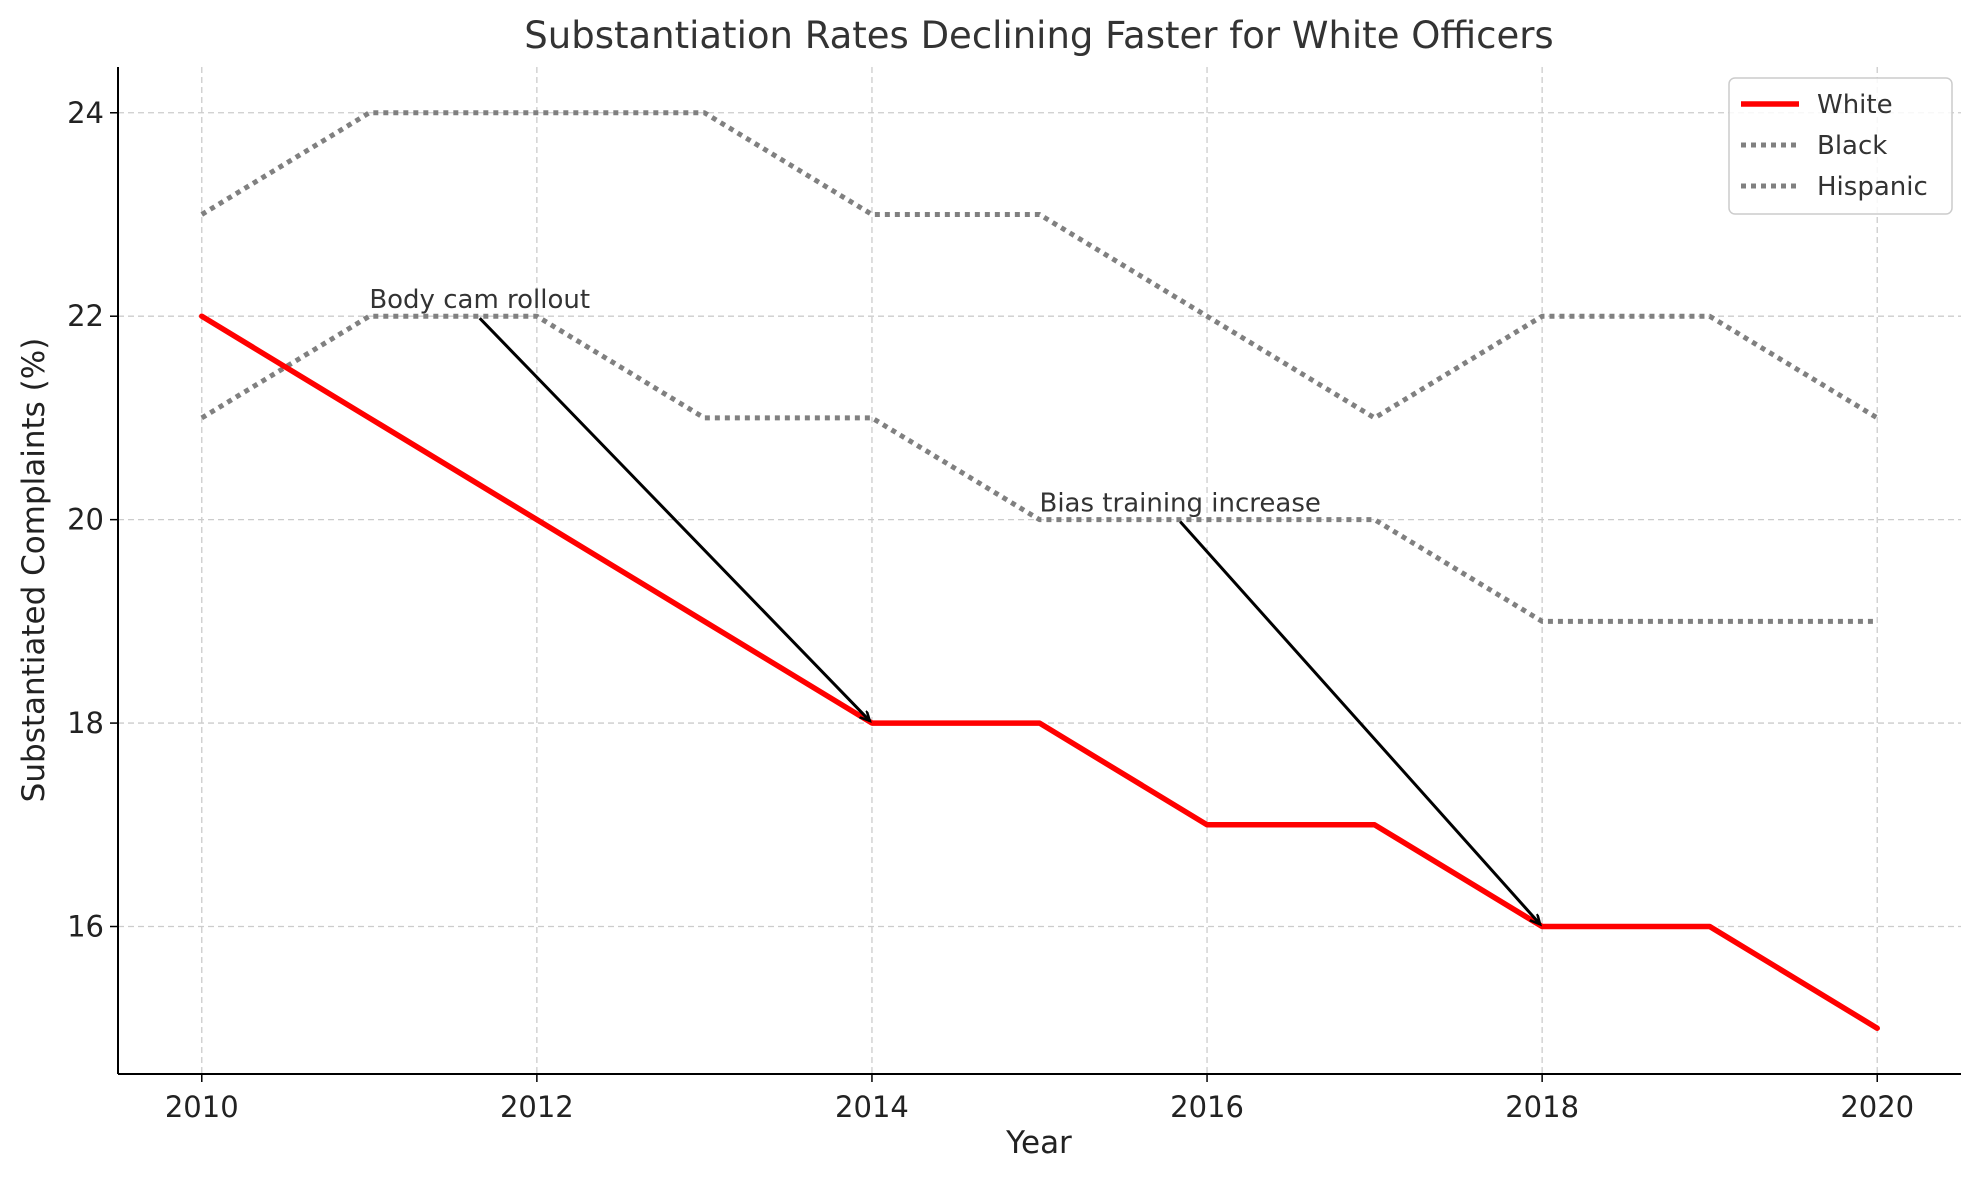 The width and height of the screenshot is (1979, 1180). Describe the element at coordinates (1542, 1107) in the screenshot. I see `x-tick-label: 2018` at that location.